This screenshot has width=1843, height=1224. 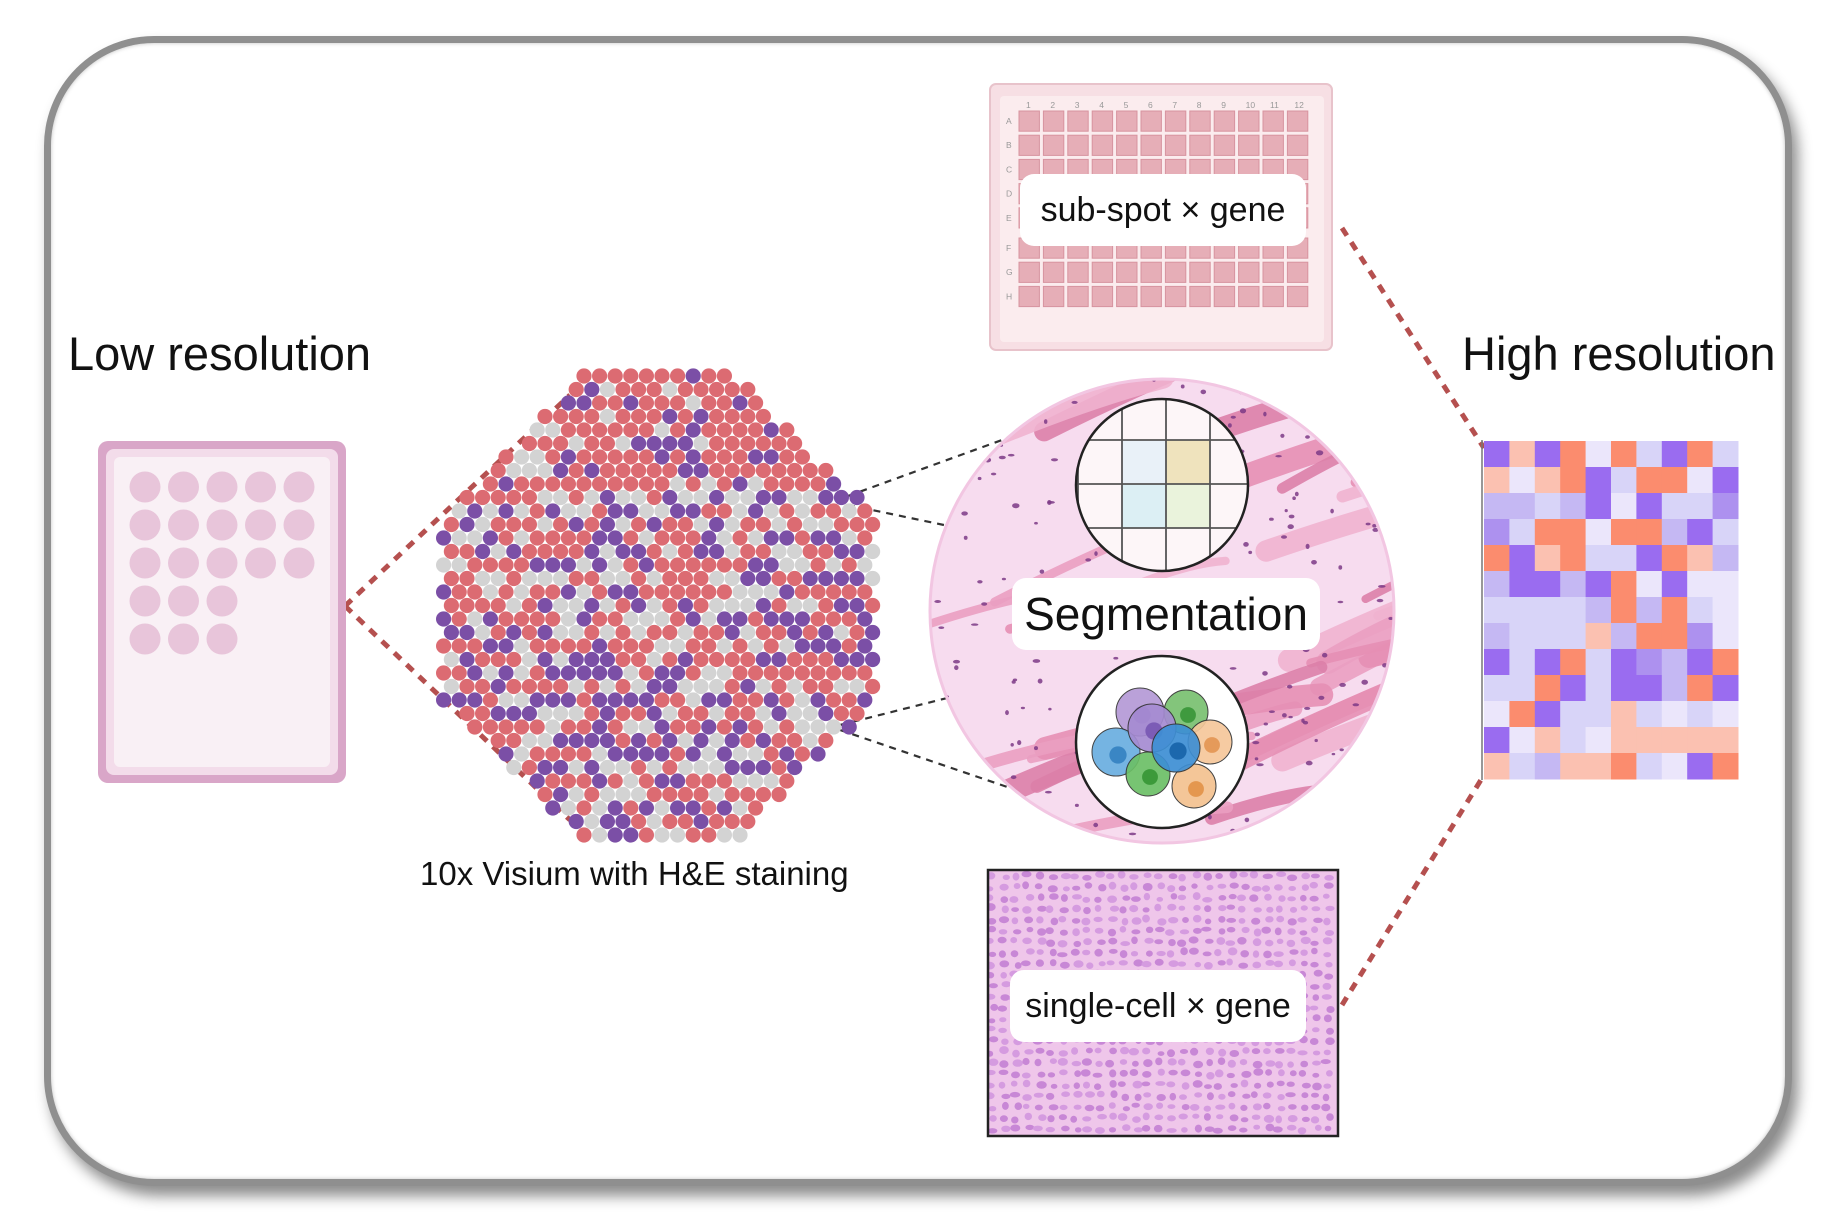 What do you see at coordinates (220, 353) in the screenshot?
I see `low-resolution-title: Low resolution` at bounding box center [220, 353].